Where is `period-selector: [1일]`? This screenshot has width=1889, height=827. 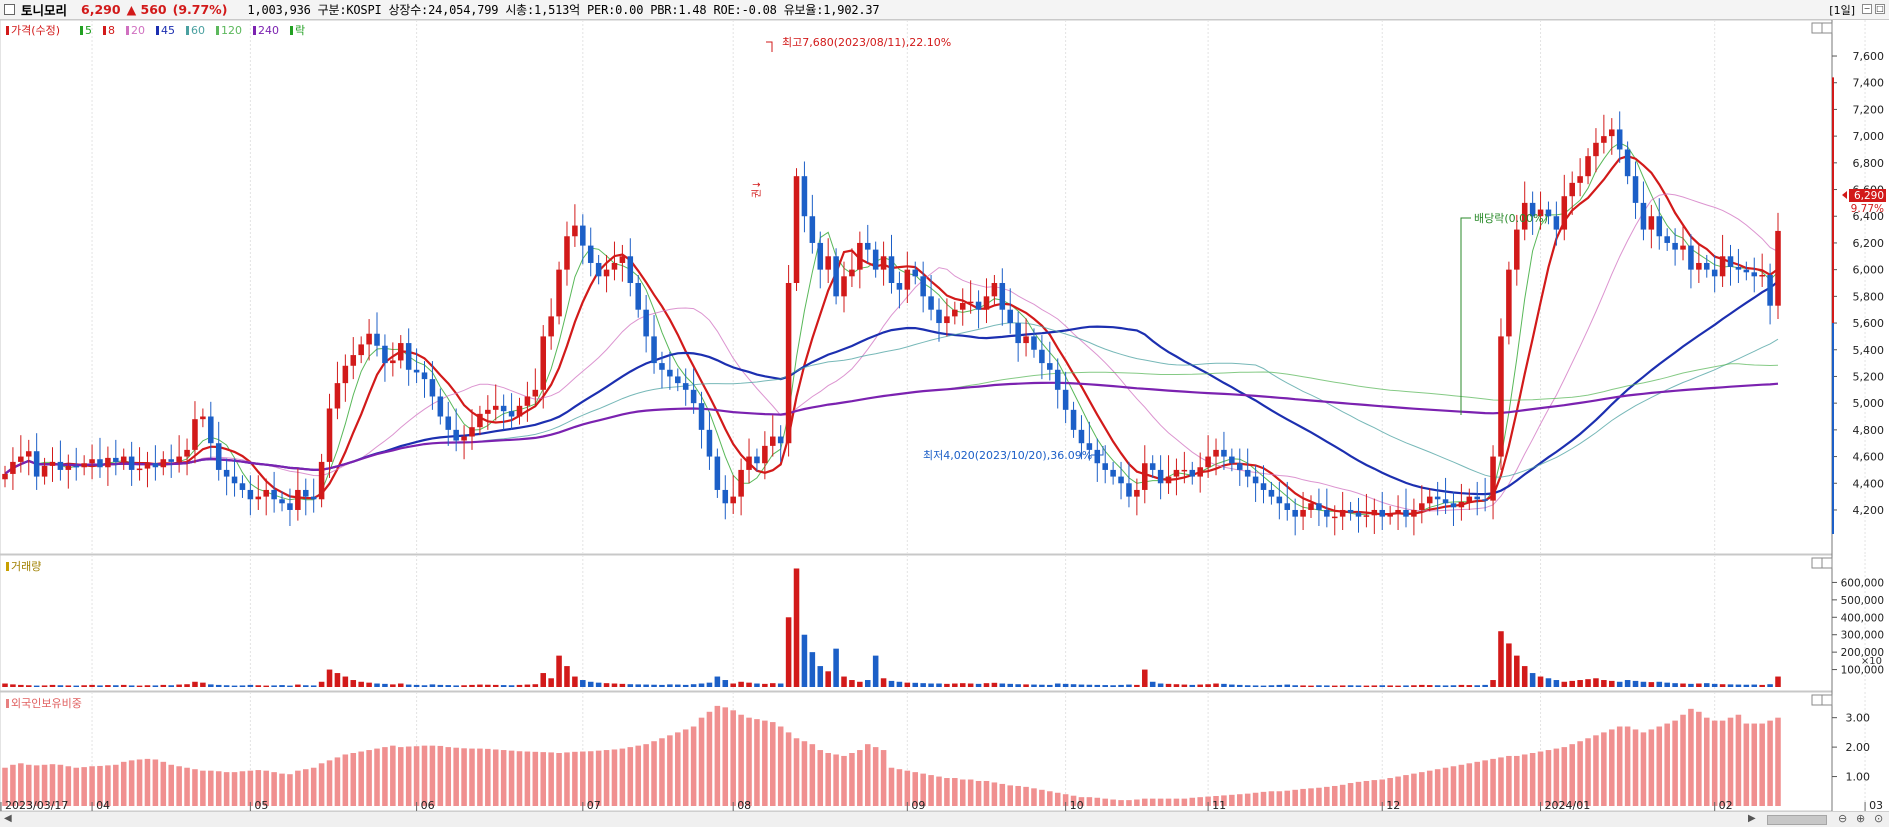 period-selector: [1일] is located at coordinates (1842, 10).